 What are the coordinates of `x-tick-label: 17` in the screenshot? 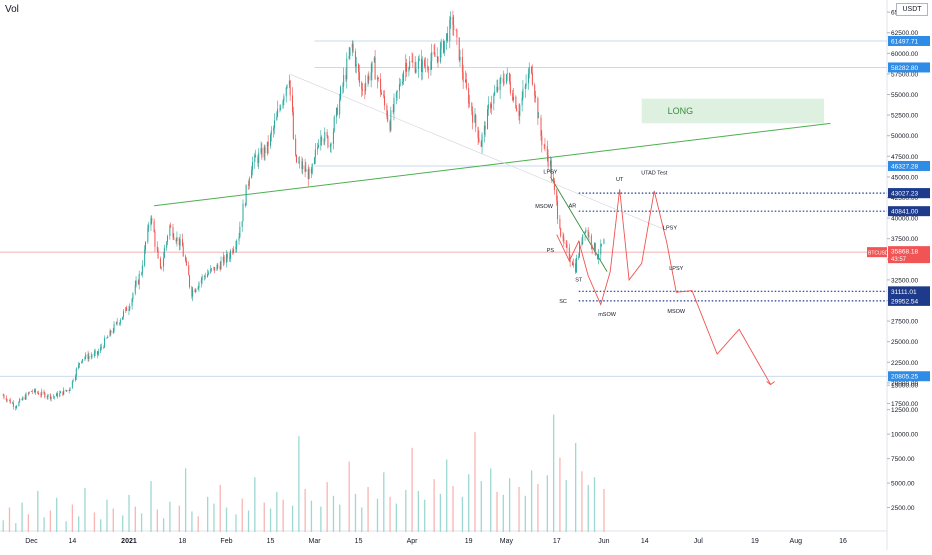 It's located at (557, 541).